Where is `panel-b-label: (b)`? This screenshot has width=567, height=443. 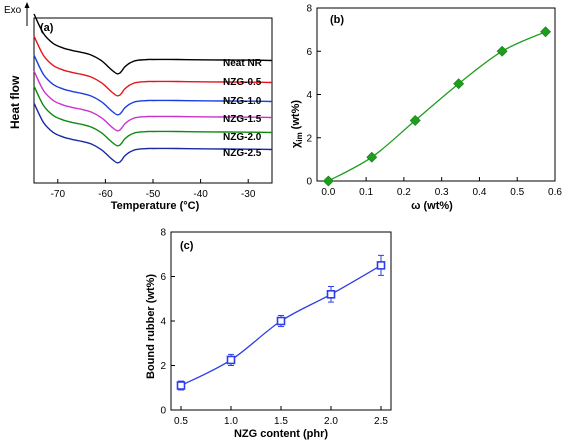 panel-b-label: (b) is located at coordinates (337, 20).